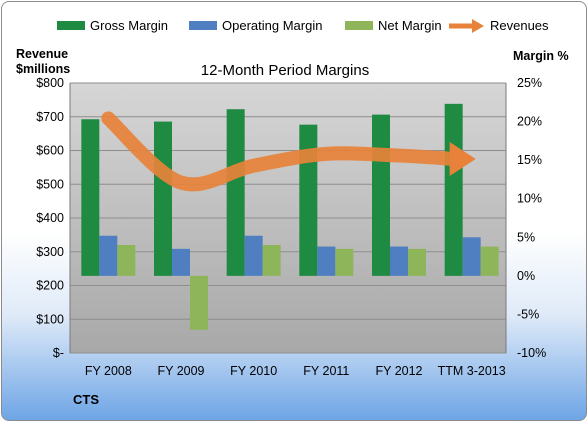 The image size is (588, 422). What do you see at coordinates (50, 319) in the screenshot?
I see `left-tick-label: $100` at bounding box center [50, 319].